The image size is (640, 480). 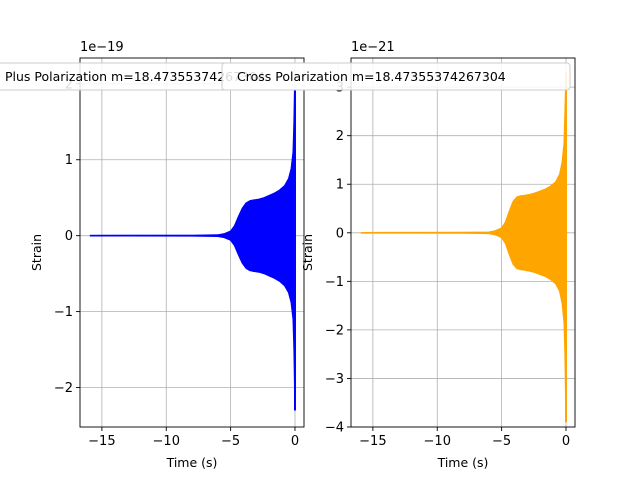 I want to click on legend-label: Plus Polarization m=18.47355374267304, so click(x=135, y=76).